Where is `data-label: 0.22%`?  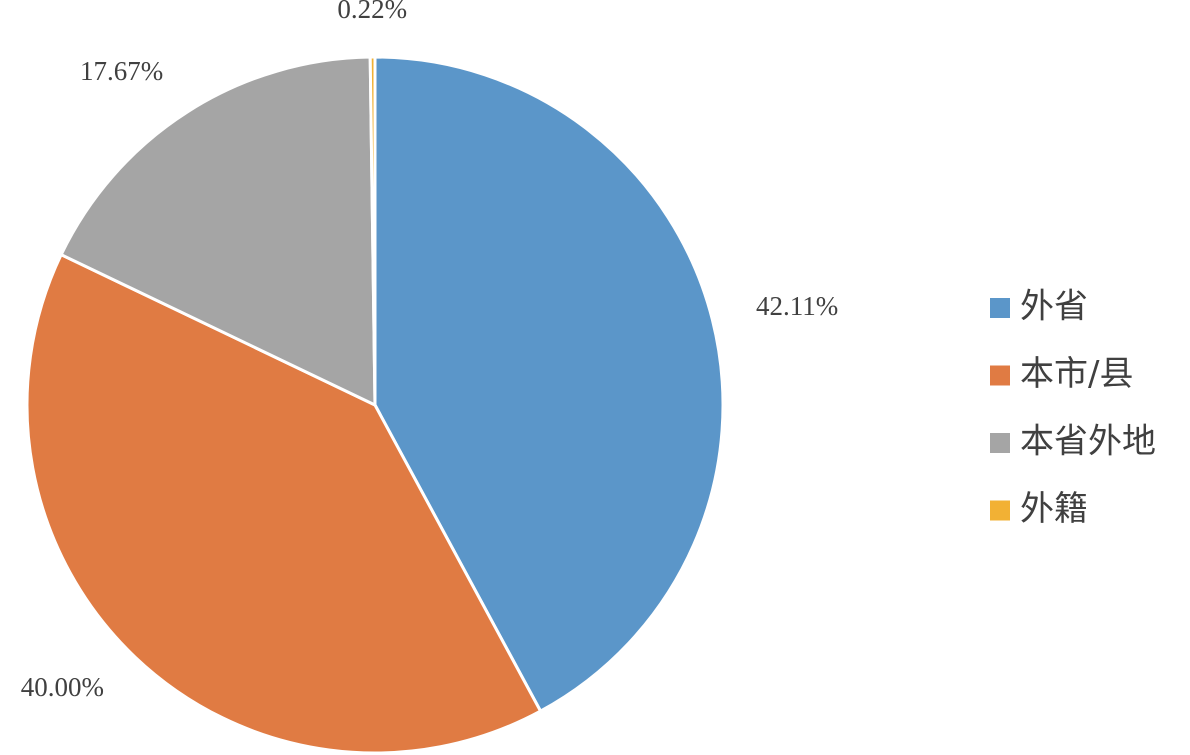
data-label: 0.22% is located at coordinates (372, 12).